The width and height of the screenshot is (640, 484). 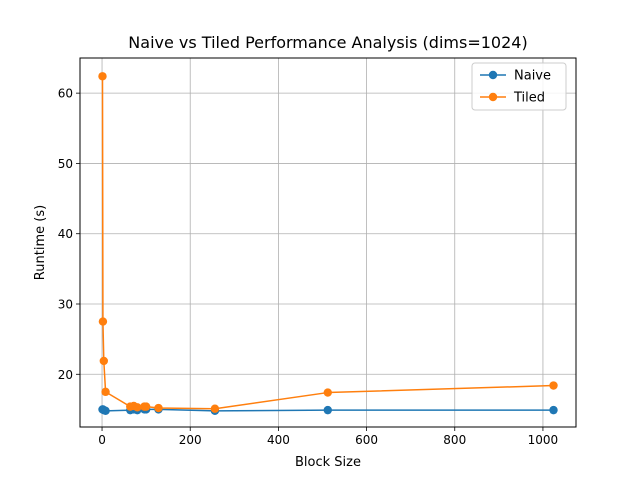 I want to click on legend-marker-naive, so click(x=493, y=75).